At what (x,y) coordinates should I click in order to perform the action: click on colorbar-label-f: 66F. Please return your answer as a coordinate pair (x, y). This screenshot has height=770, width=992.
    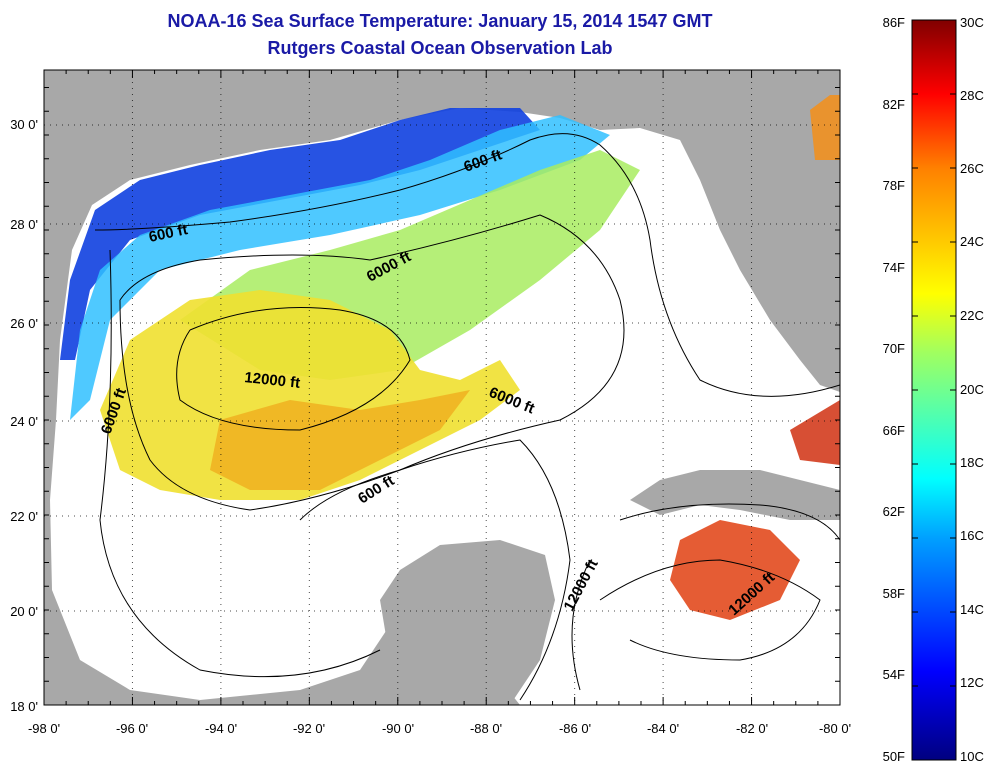
    Looking at the image, I should click on (894, 430).